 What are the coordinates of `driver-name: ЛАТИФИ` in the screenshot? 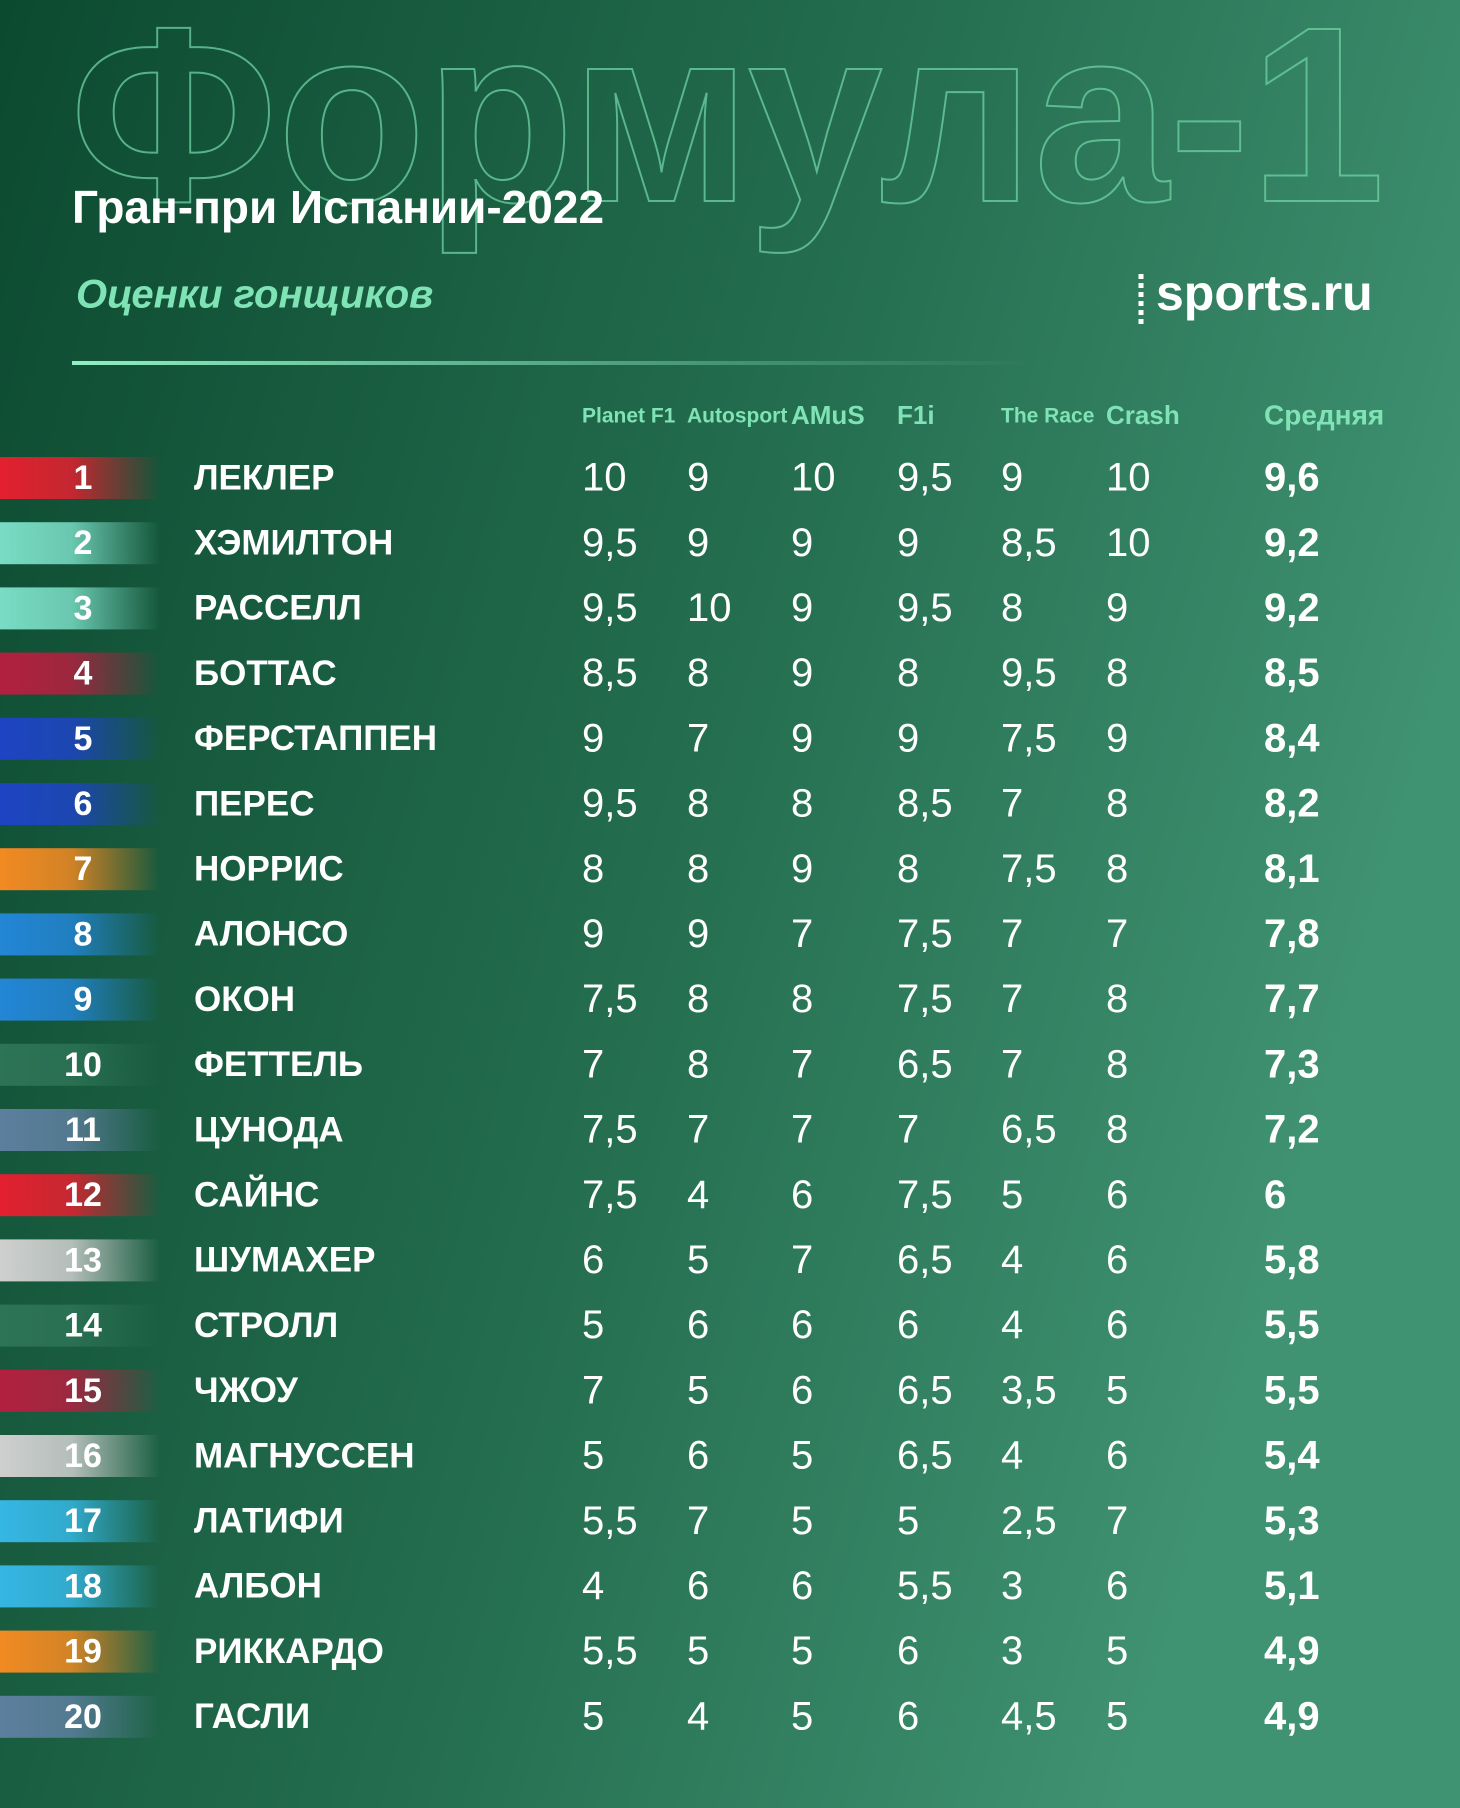 It's located at (269, 1520).